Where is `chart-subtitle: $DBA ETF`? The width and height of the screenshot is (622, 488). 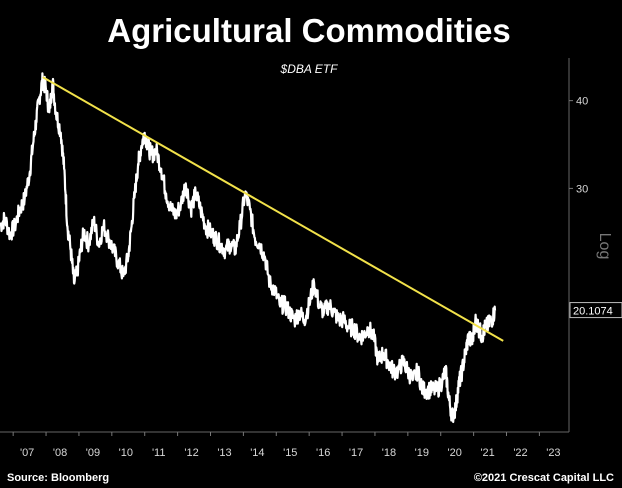
chart-subtitle: $DBA ETF is located at coordinates (309, 69).